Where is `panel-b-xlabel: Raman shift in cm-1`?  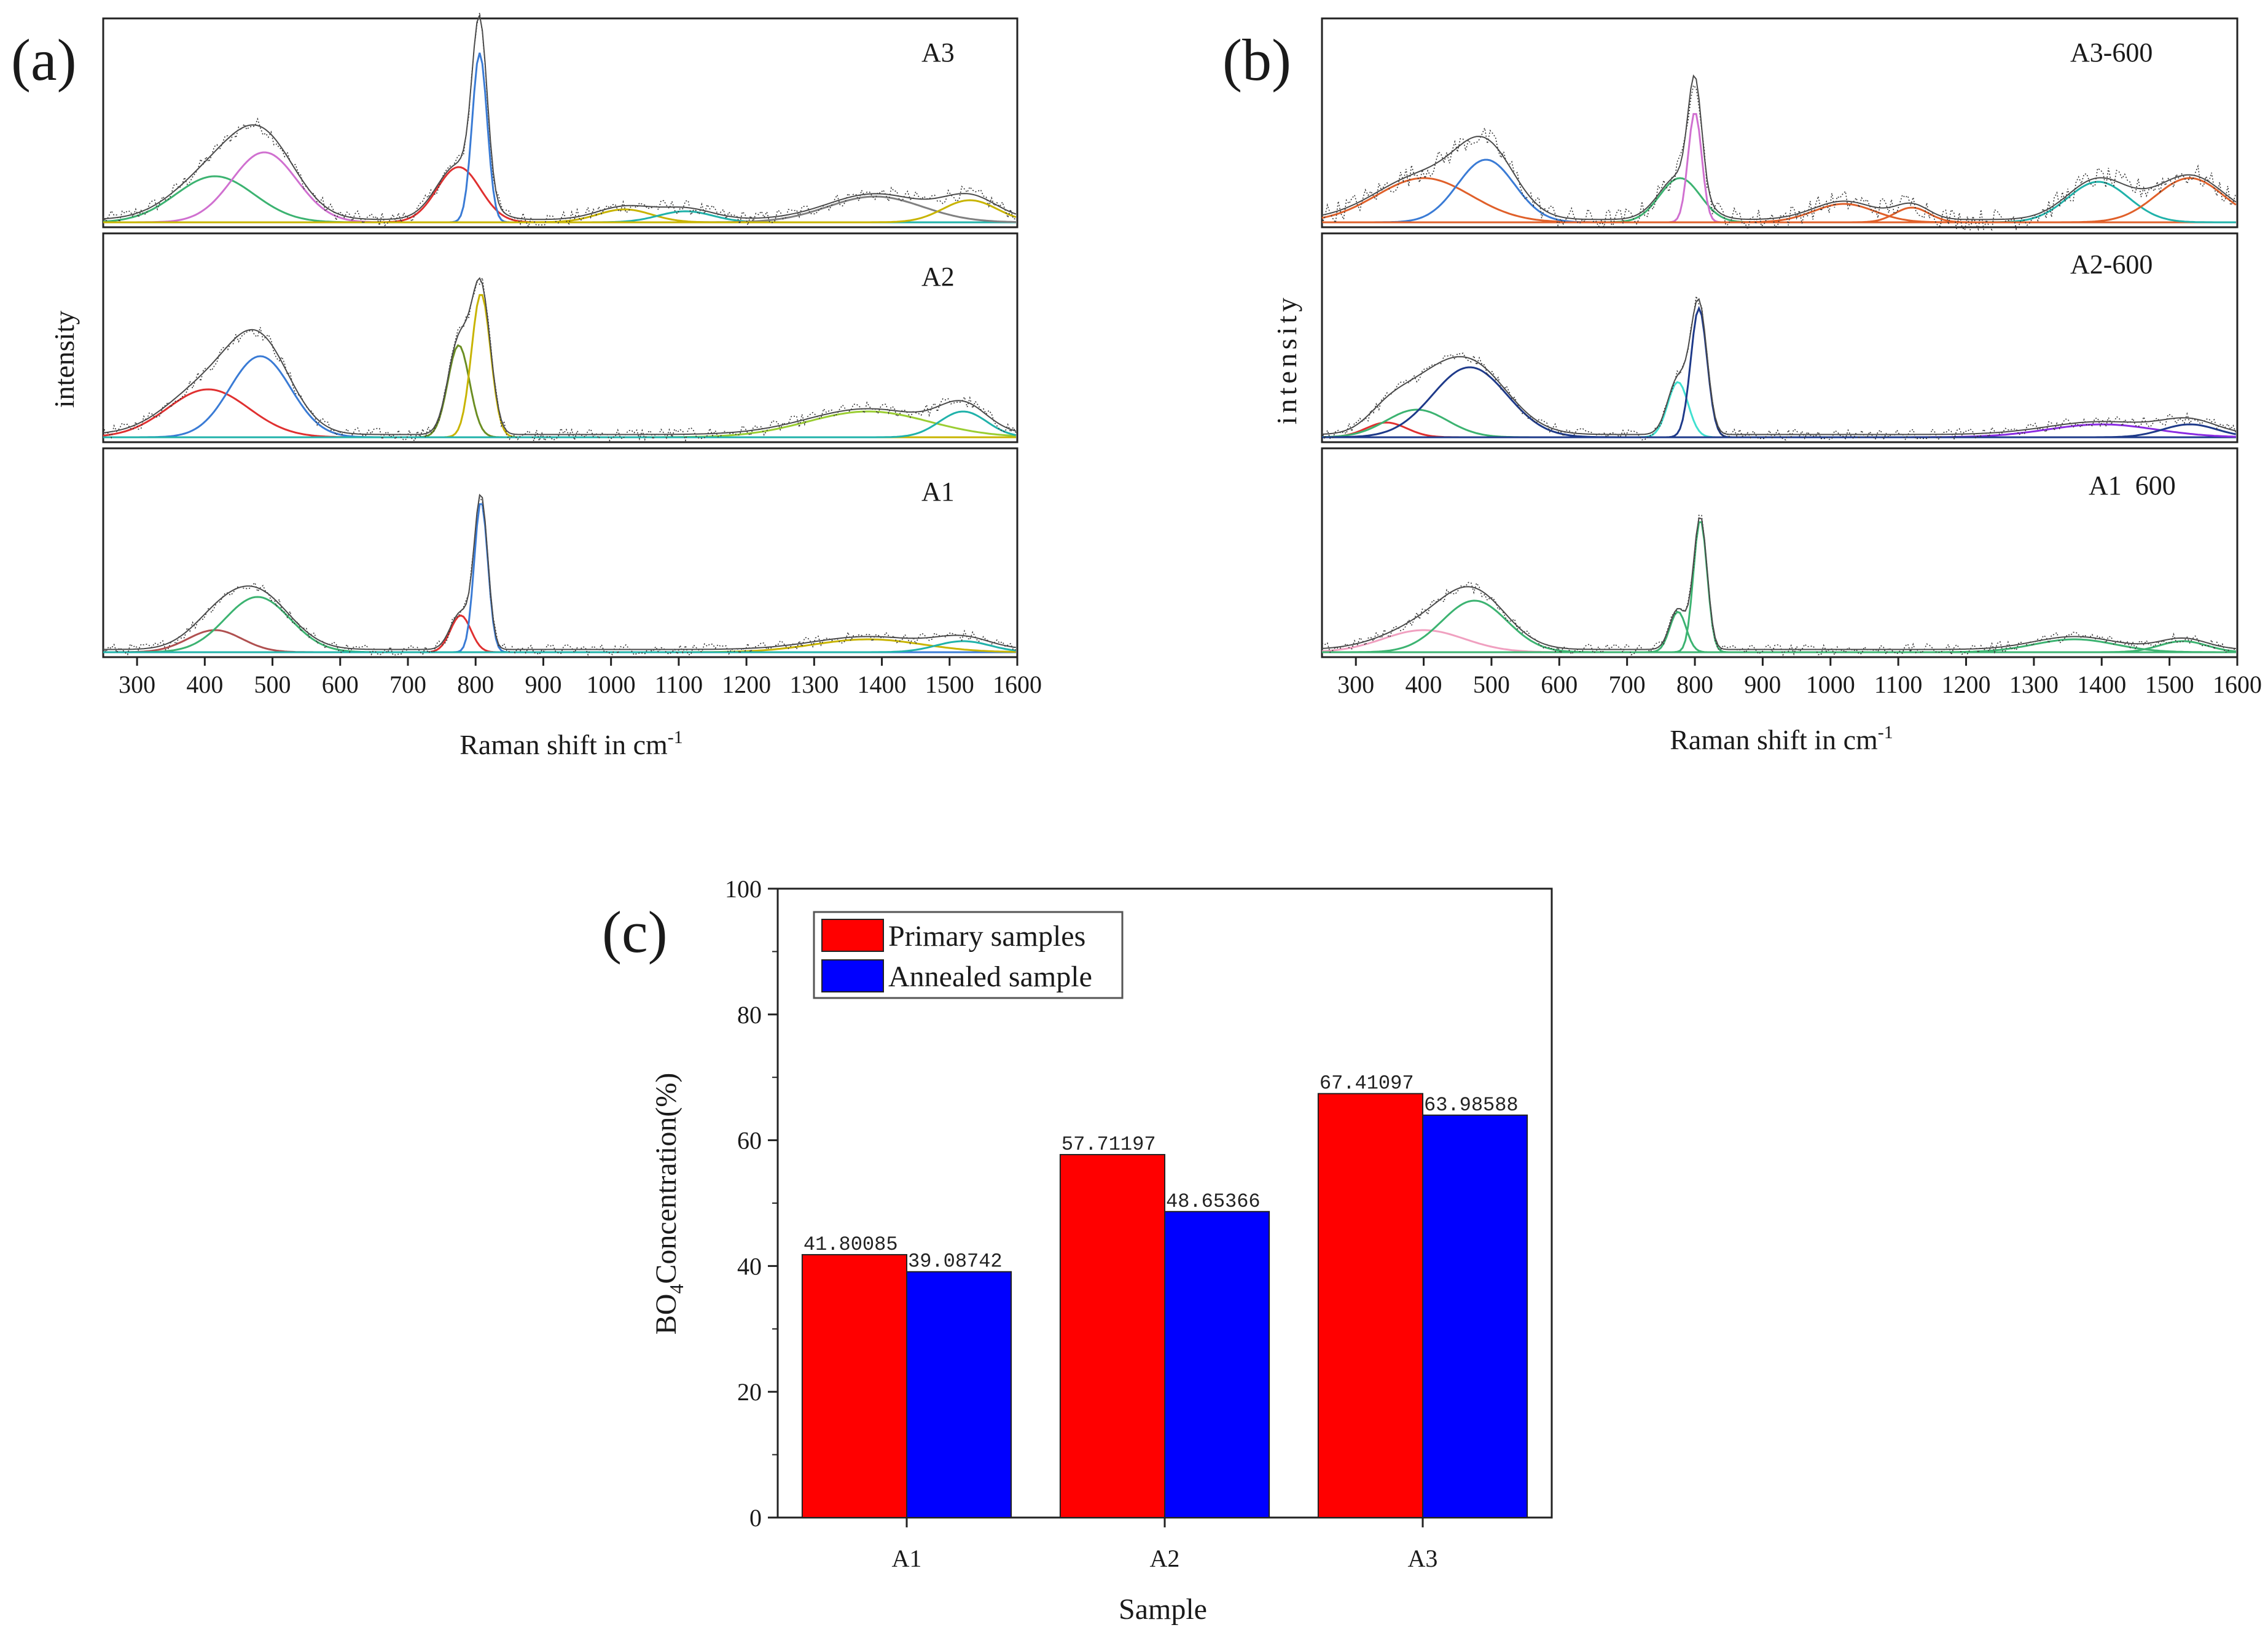 panel-b-xlabel: Raman shift in cm-1 is located at coordinates (1781, 738).